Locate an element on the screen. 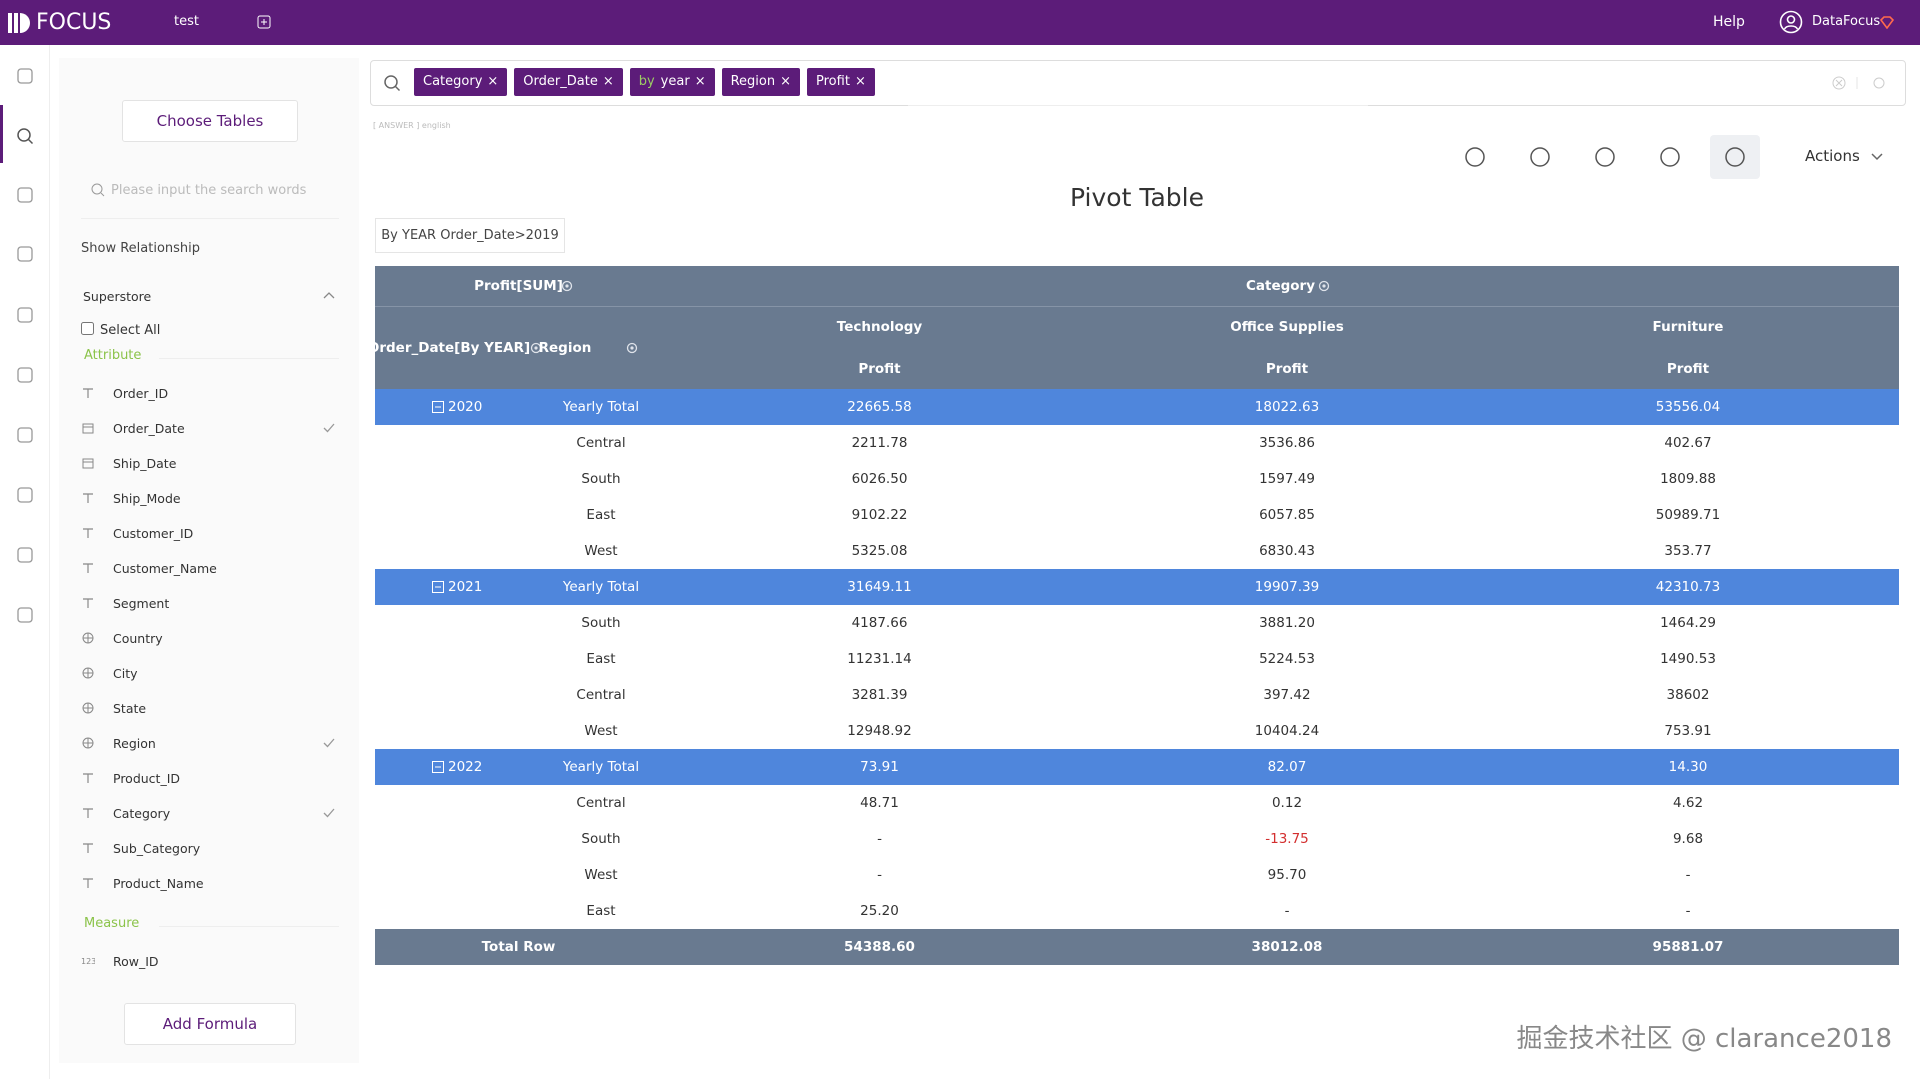  nav-rail is located at coordinates (25, 562).